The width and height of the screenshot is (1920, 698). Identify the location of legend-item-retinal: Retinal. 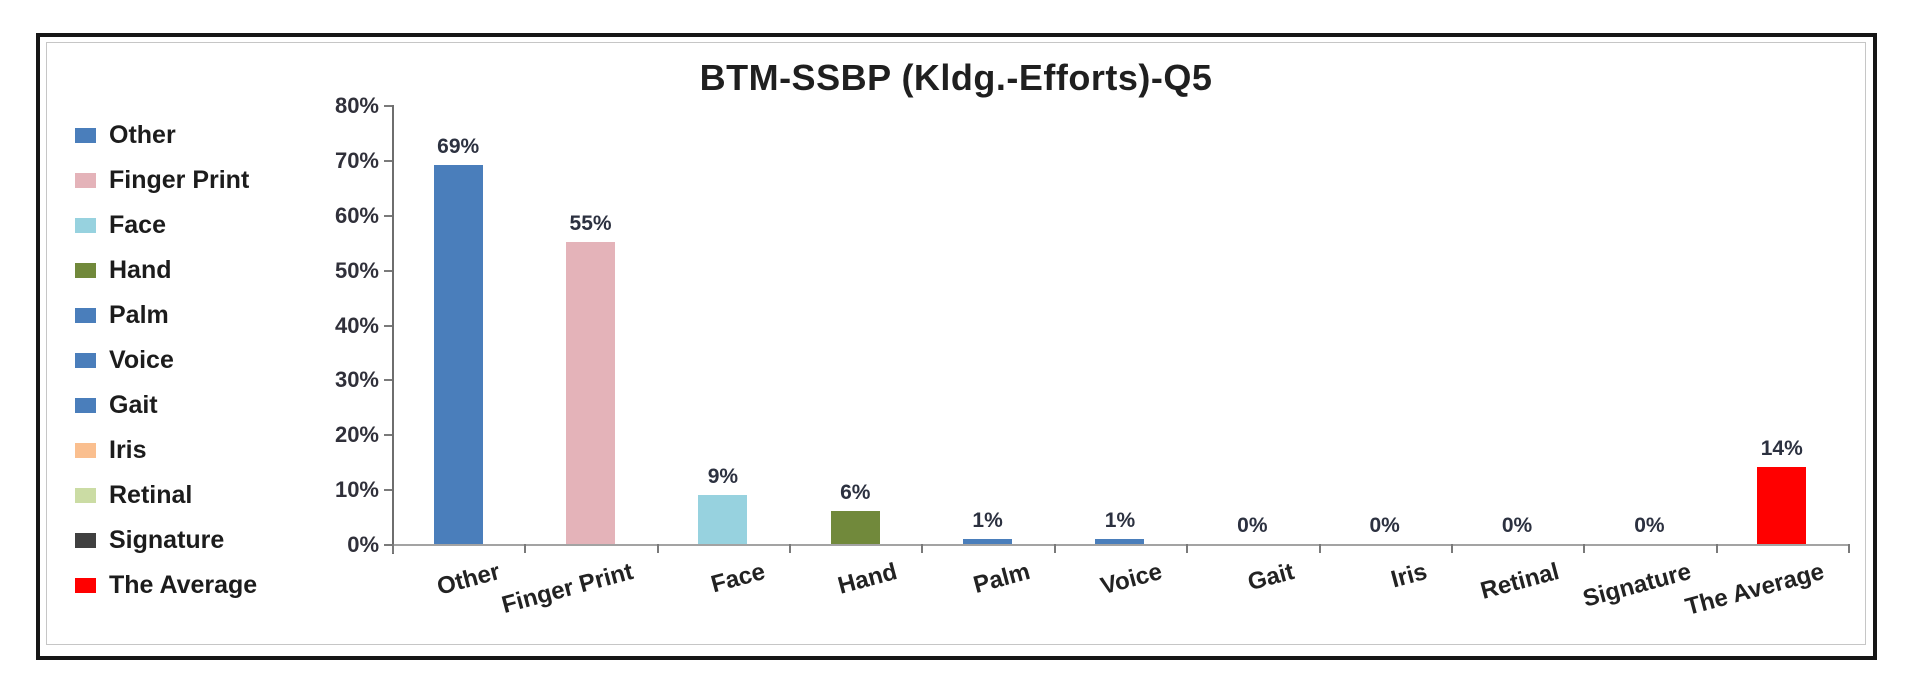
(166, 495).